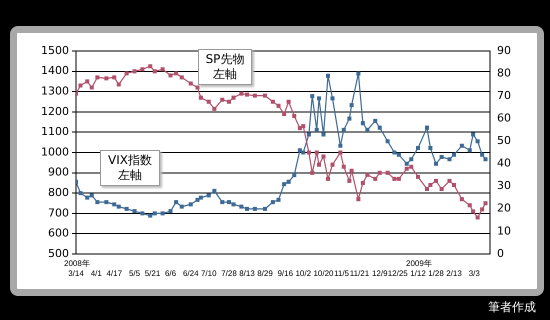  What do you see at coordinates (303, 273) in the screenshot?
I see `x-tick-label: 10/2` at bounding box center [303, 273].